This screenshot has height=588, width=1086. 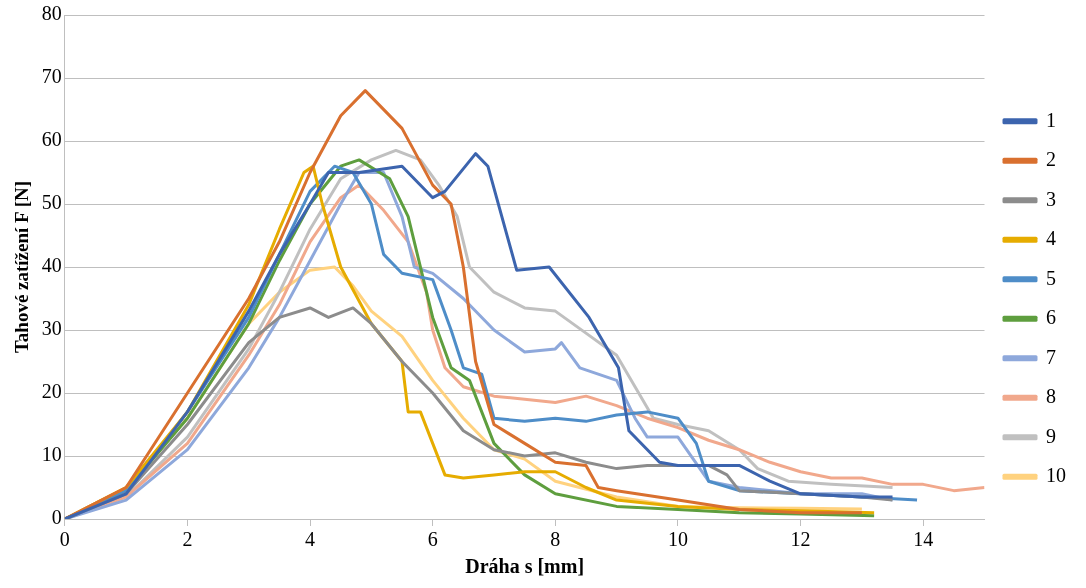 What do you see at coordinates (51, 76) in the screenshot?
I see `y-tick-label: 70` at bounding box center [51, 76].